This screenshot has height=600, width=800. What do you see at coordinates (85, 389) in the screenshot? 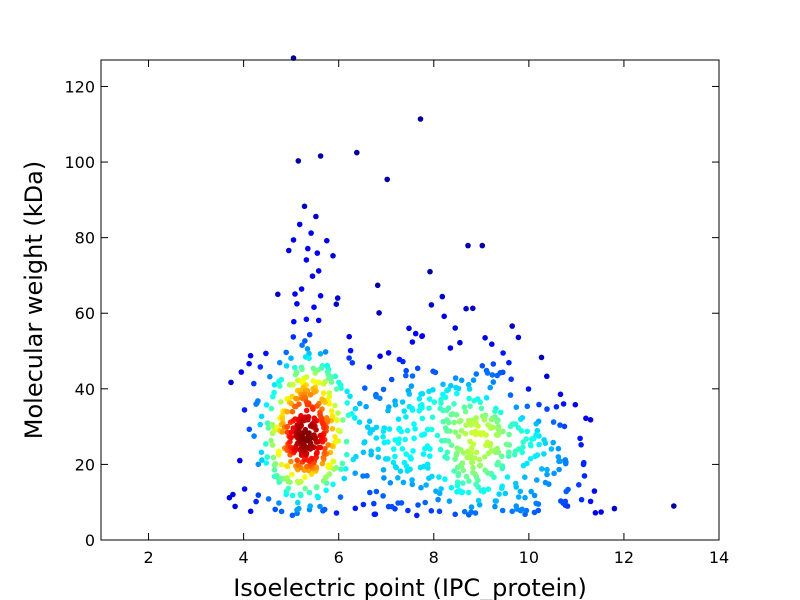
I see `y-tick-label: 40` at bounding box center [85, 389].